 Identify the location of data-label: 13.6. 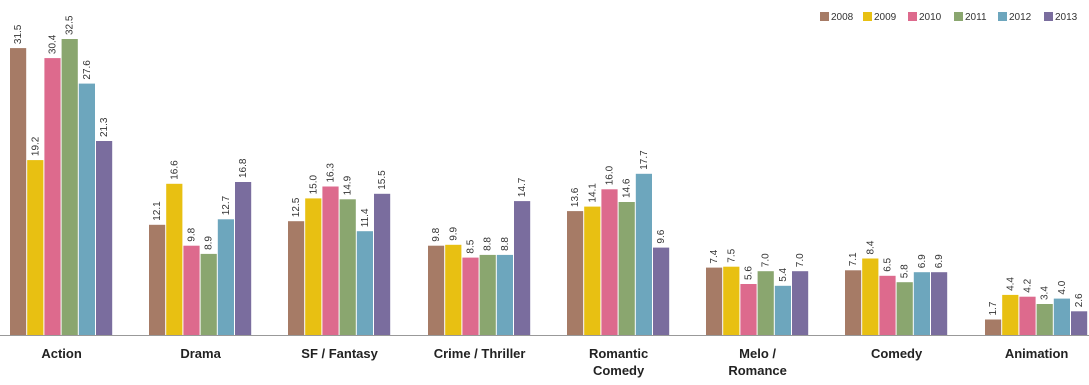
(575, 197).